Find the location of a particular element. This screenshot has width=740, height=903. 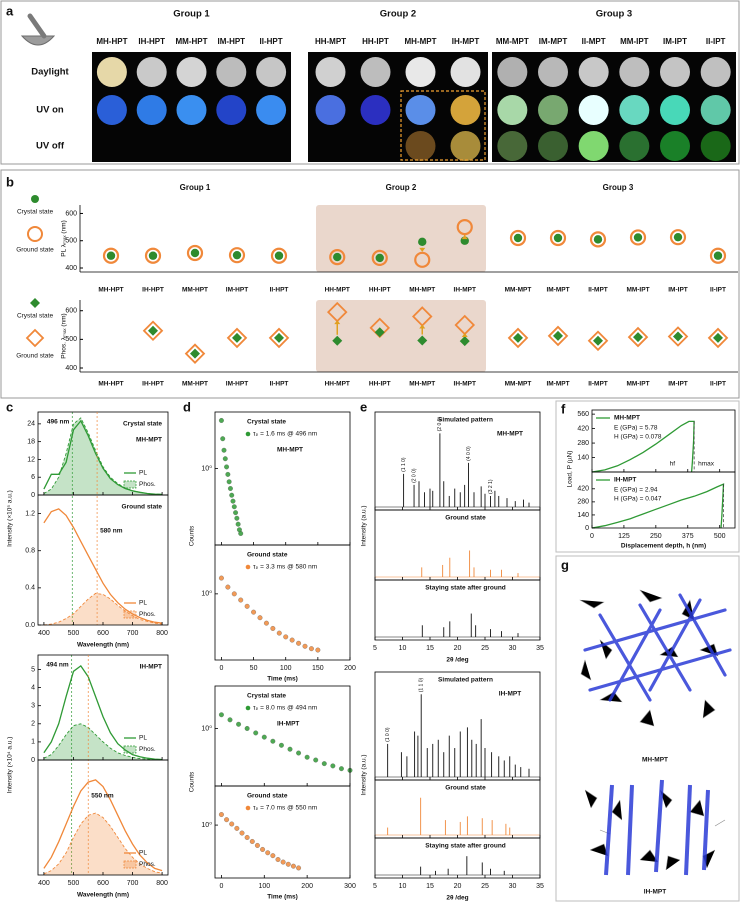

legend-label: Phos. is located at coordinates (147, 864).